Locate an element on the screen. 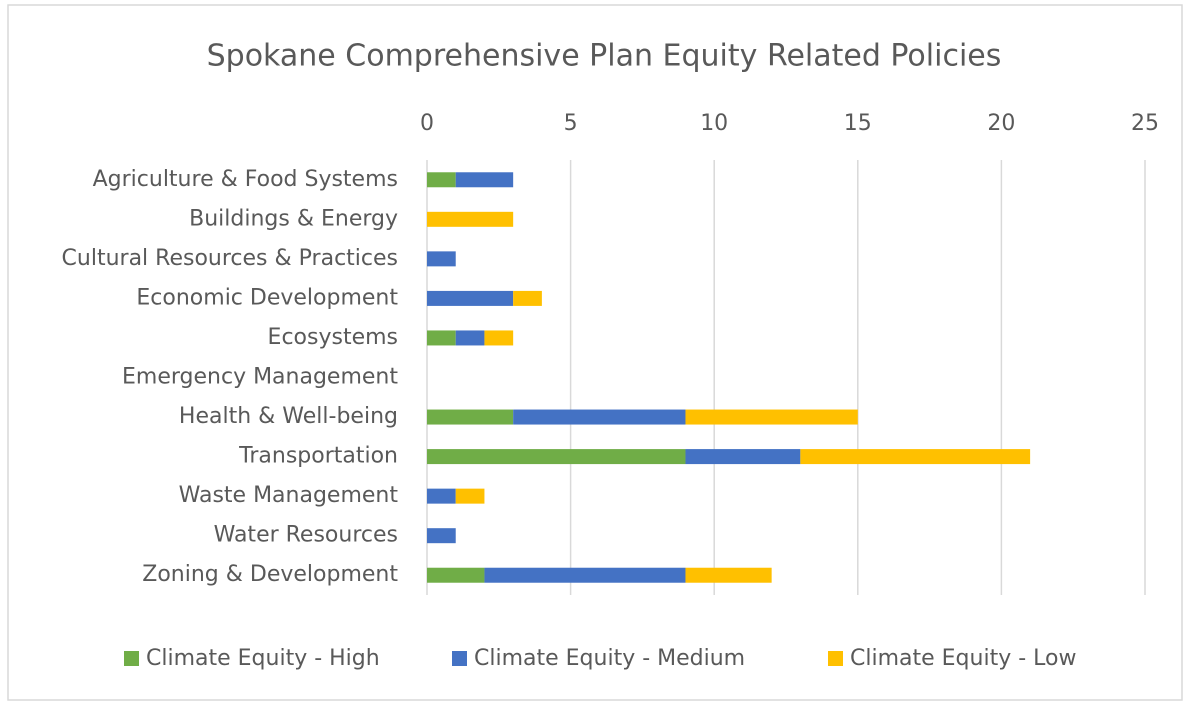 The height and width of the screenshot is (702, 1184). y-tick-label: Zoning & Development is located at coordinates (270, 574).